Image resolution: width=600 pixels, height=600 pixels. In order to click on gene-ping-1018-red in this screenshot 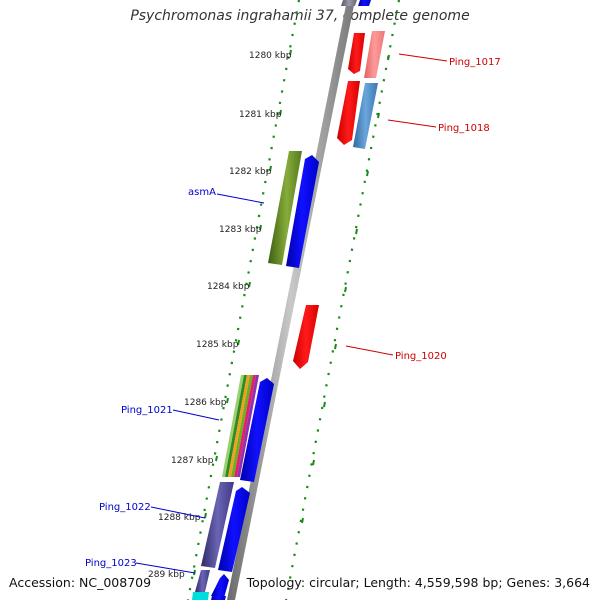, I will do `click(348, 113)`.